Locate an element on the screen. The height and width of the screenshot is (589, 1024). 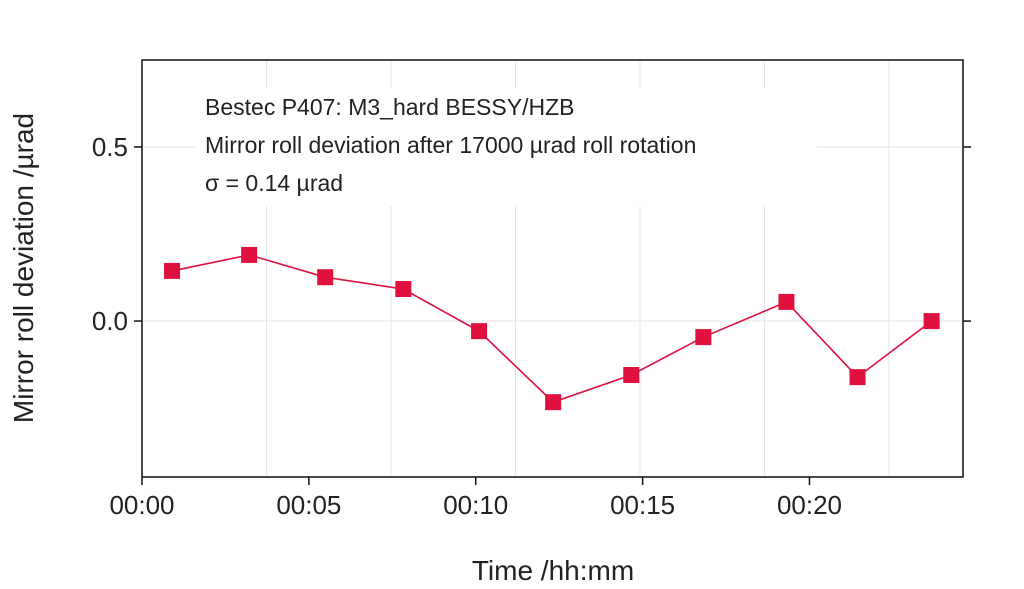
y-tick-label: 0.5 is located at coordinates (110, 147).